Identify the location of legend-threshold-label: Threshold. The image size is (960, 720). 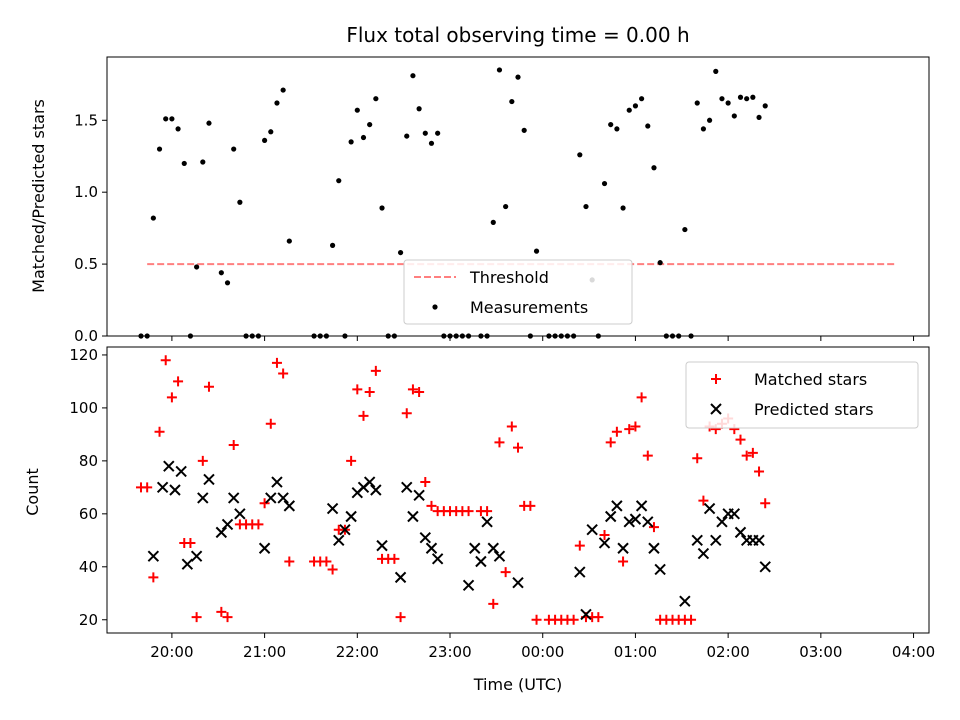
(509, 277).